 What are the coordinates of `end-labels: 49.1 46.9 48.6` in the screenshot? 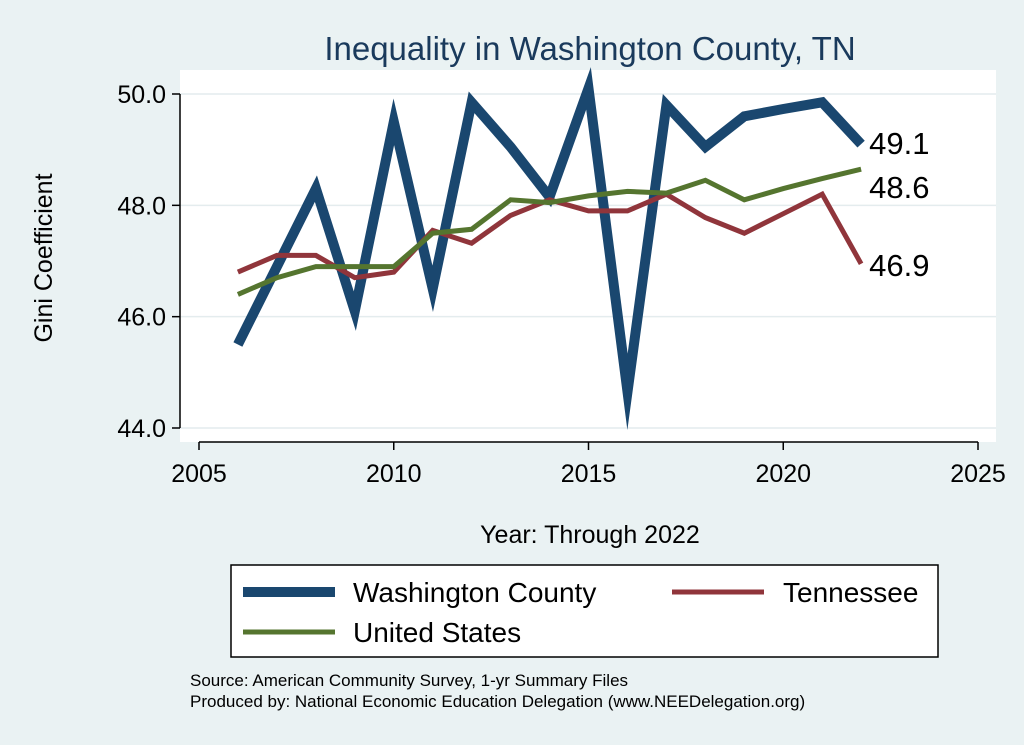 It's located at (899, 204).